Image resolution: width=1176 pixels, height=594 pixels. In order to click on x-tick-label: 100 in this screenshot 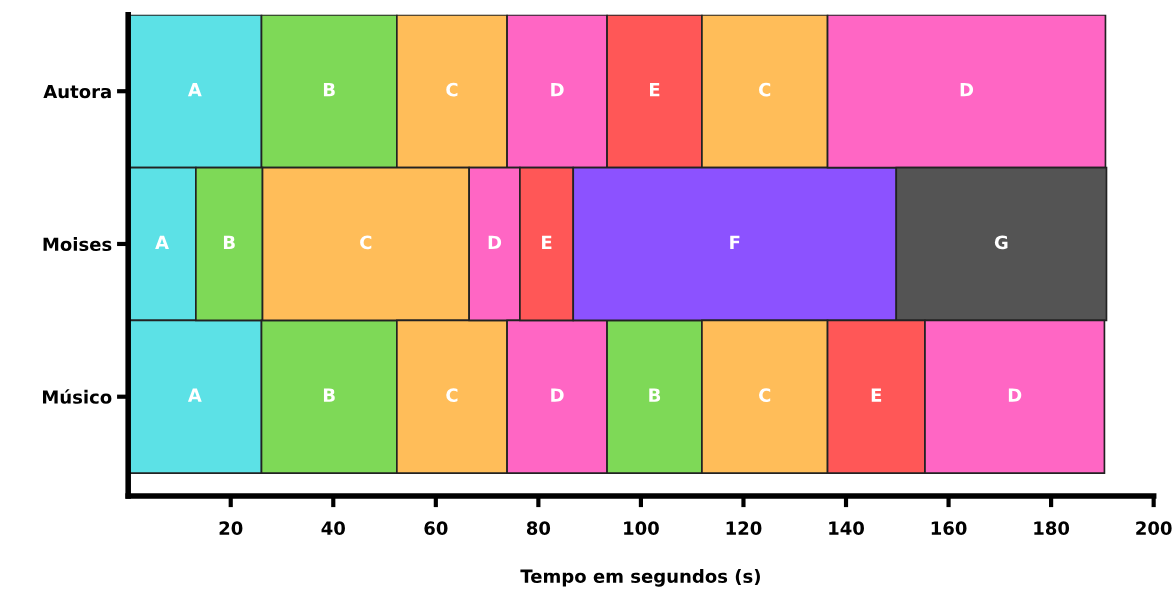, I will do `click(641, 528)`.